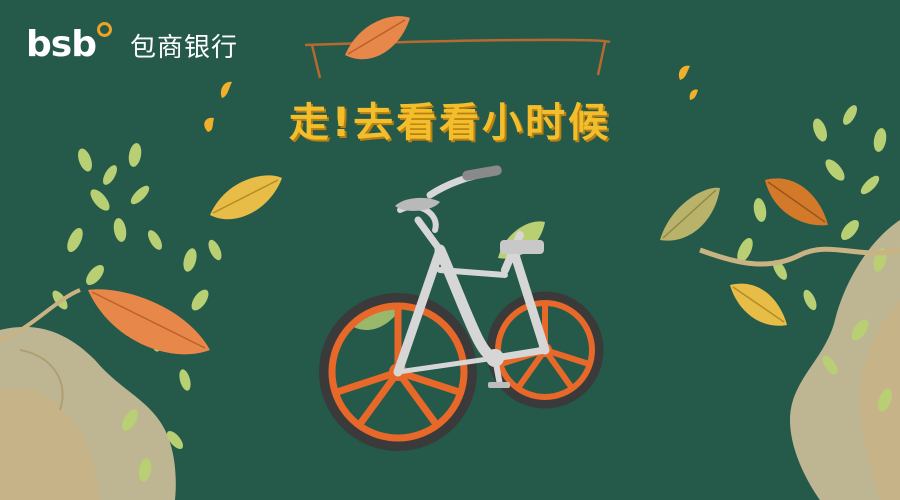  Describe the element at coordinates (417, 204) in the screenshot. I see `bike-seat` at that location.